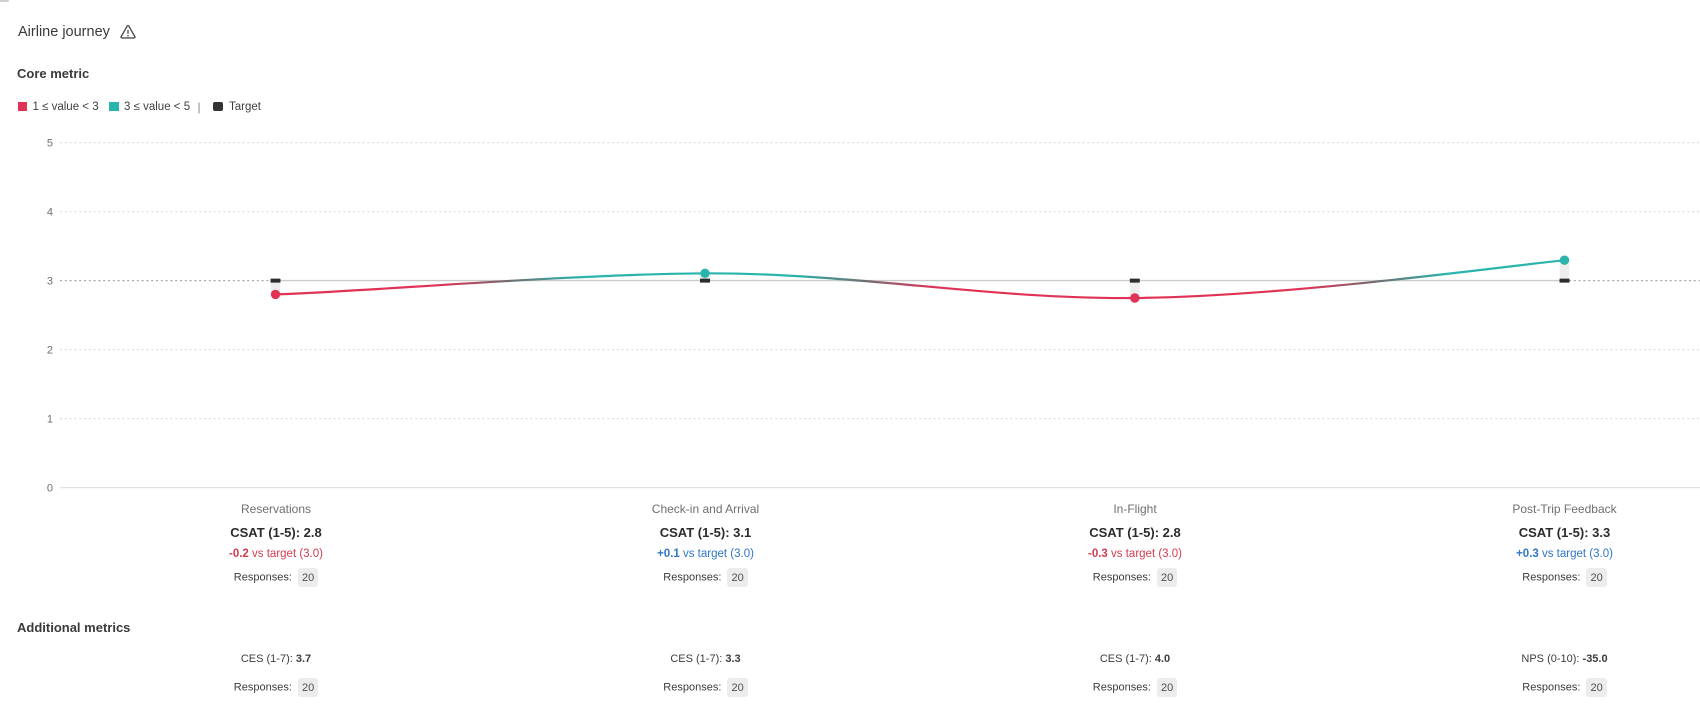  I want to click on svg-text: 4, so click(50, 213).